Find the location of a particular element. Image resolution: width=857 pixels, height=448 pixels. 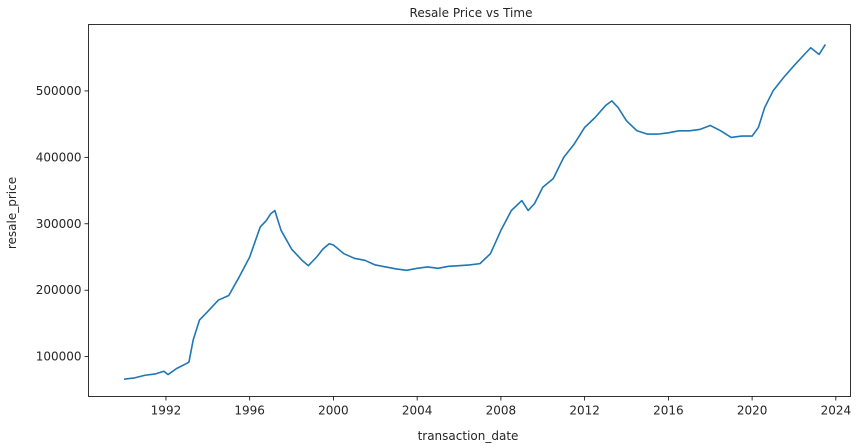

x-tick-label: 2024 is located at coordinates (836, 411).